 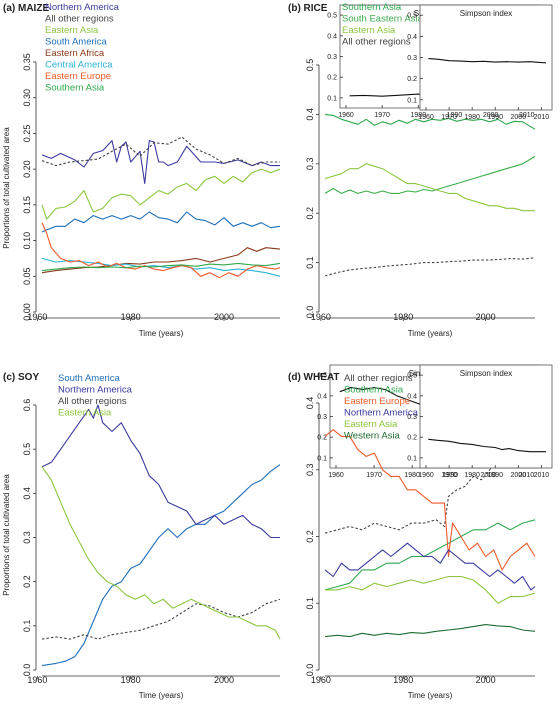 What do you see at coordinates (27, 98) in the screenshot?
I see `y-tick-label: 0.30` at bounding box center [27, 98].